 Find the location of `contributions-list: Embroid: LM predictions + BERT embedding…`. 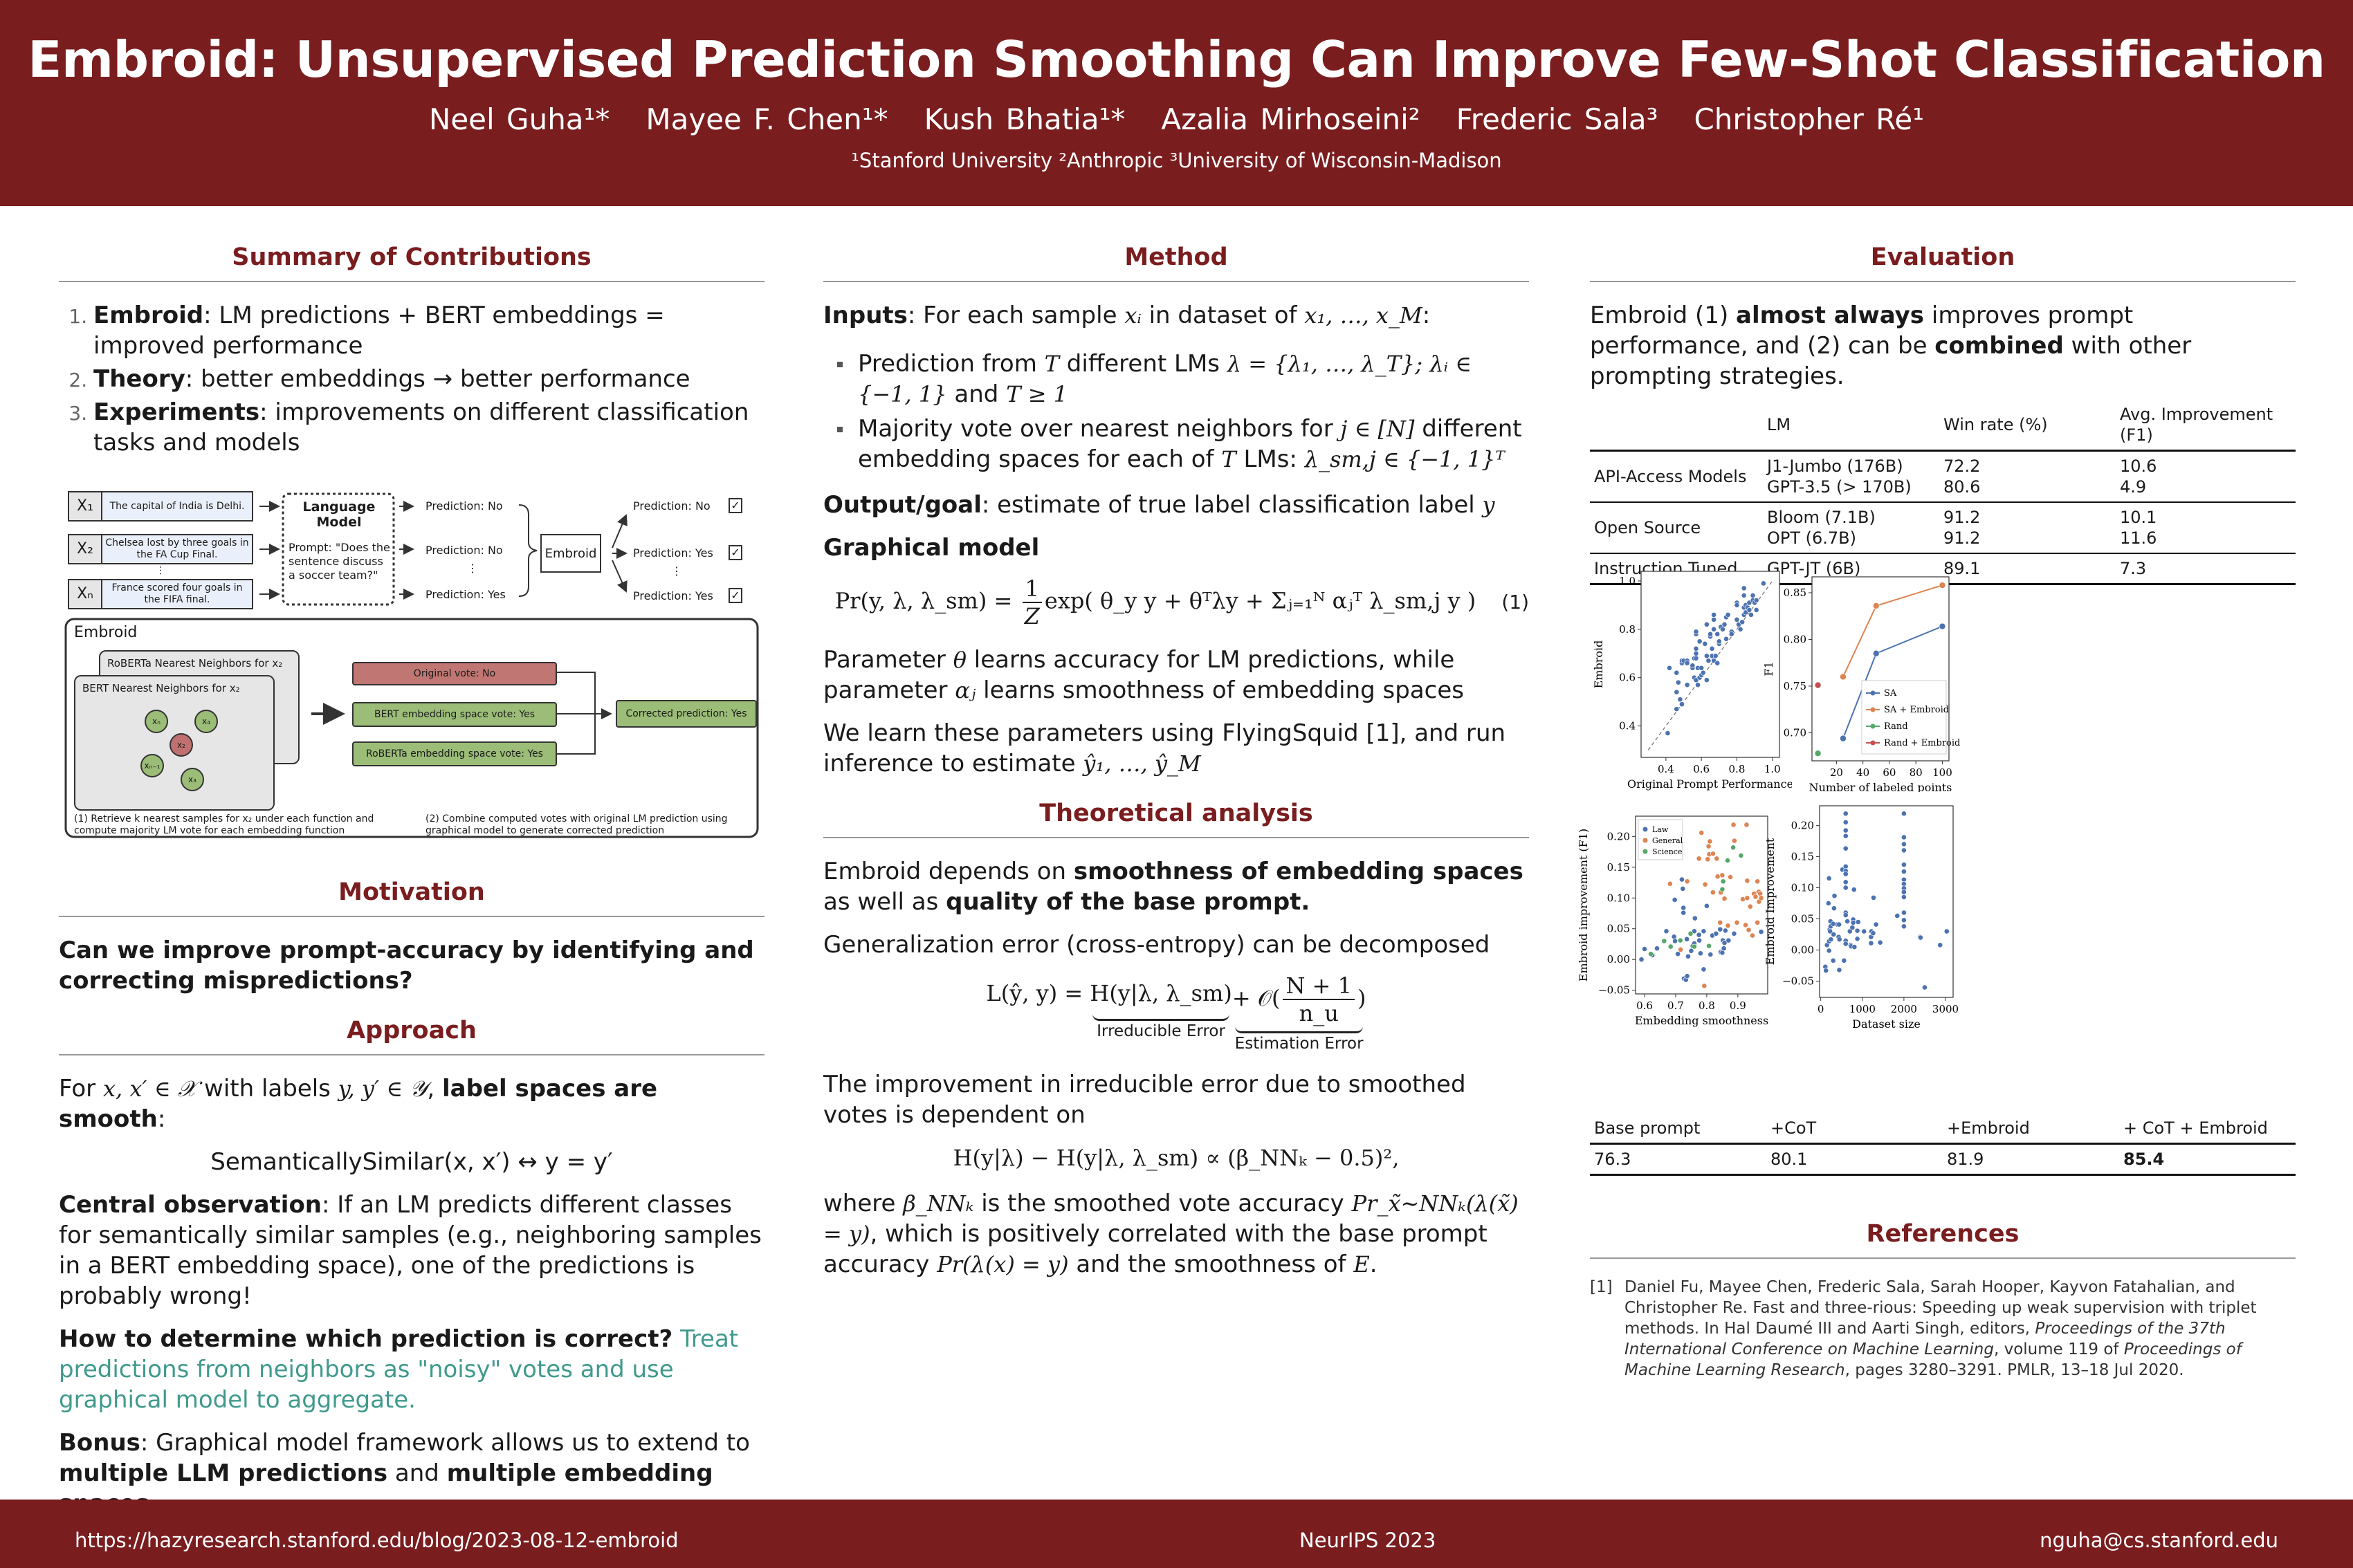

contributions-list: Embroid: LM predictions + BERT embedding… is located at coordinates (412, 379).